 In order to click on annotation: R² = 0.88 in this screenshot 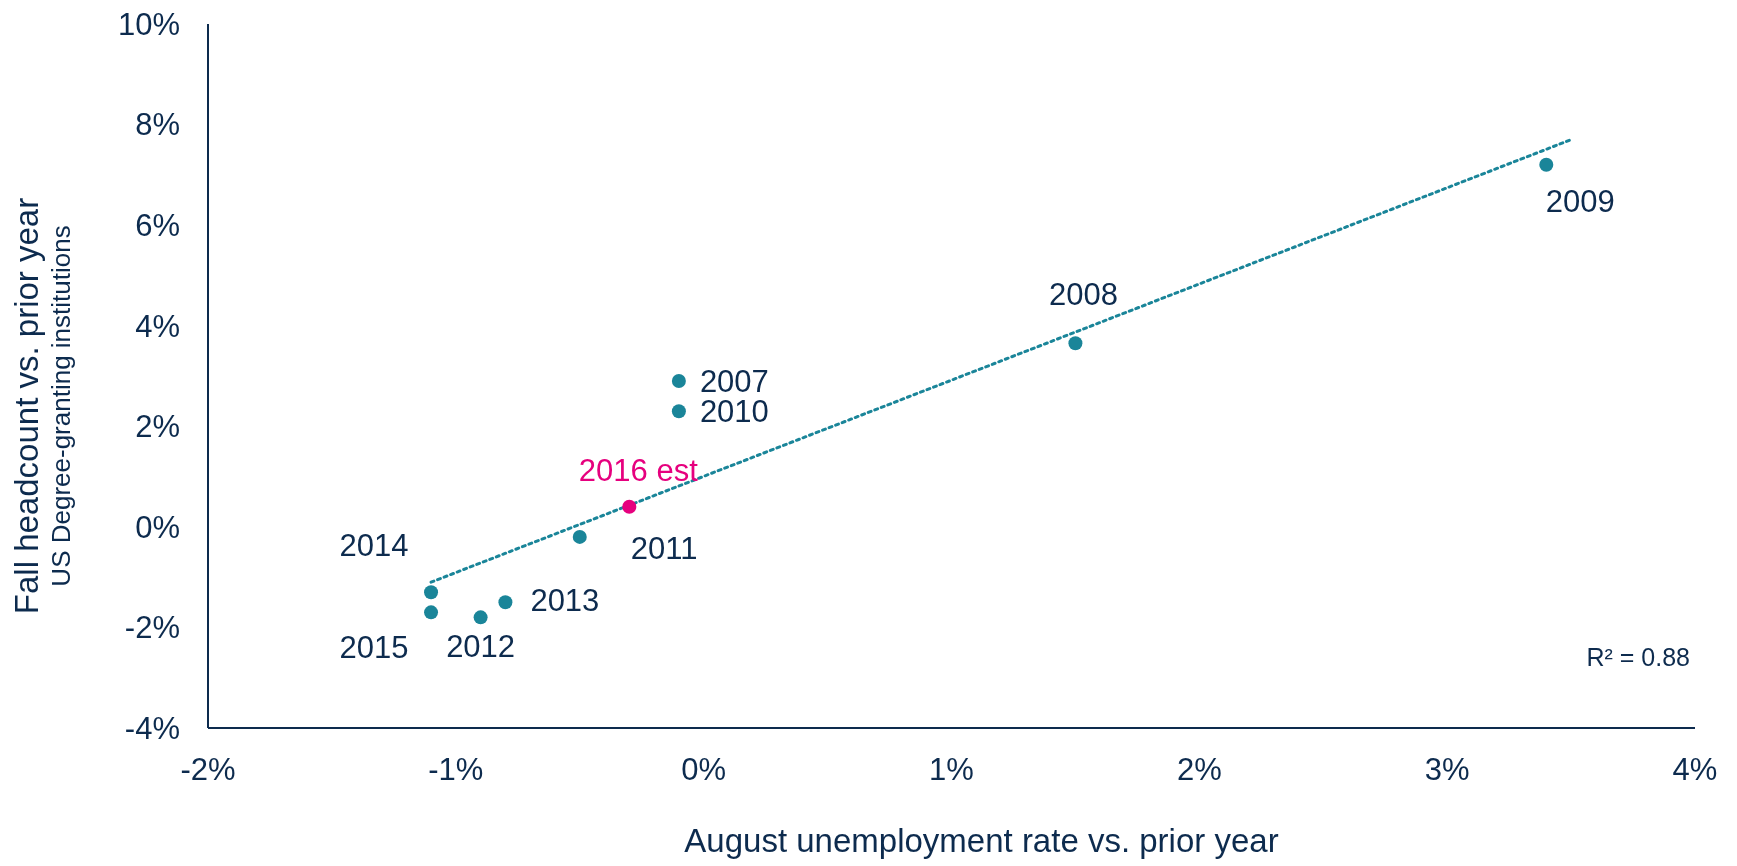, I will do `click(1638, 657)`.